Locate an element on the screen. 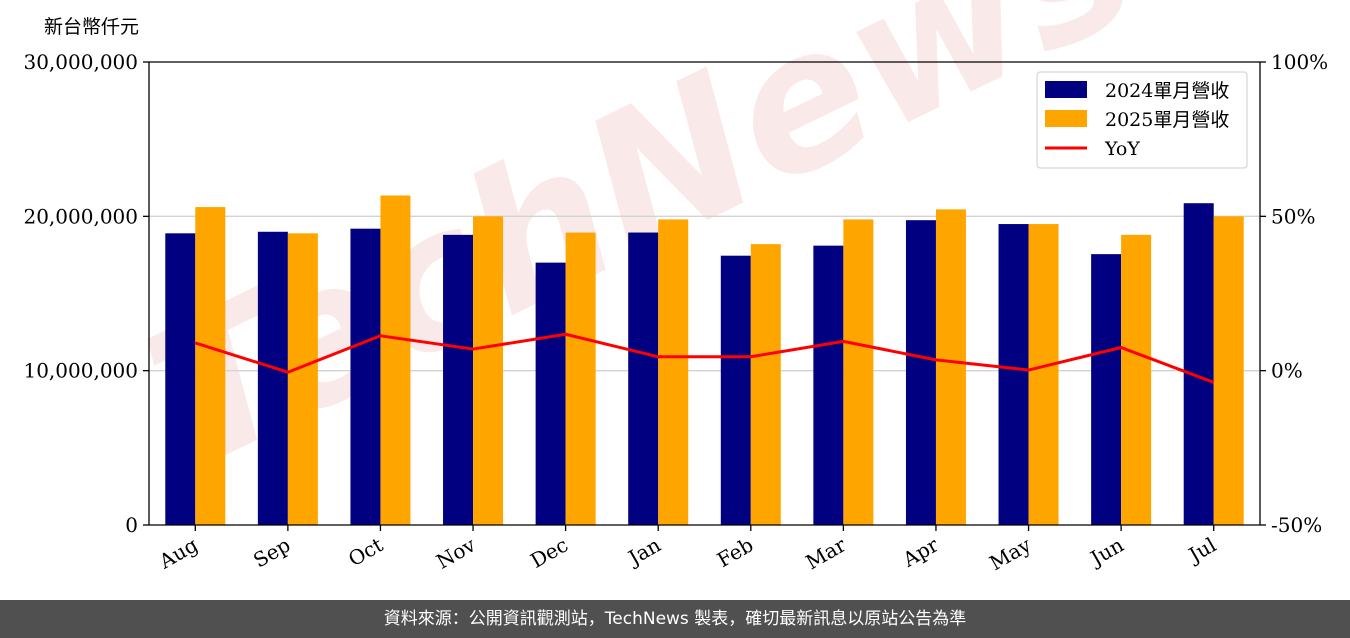 This screenshot has height=638, width=1350. x-tick-label: Oct is located at coordinates (365, 552).